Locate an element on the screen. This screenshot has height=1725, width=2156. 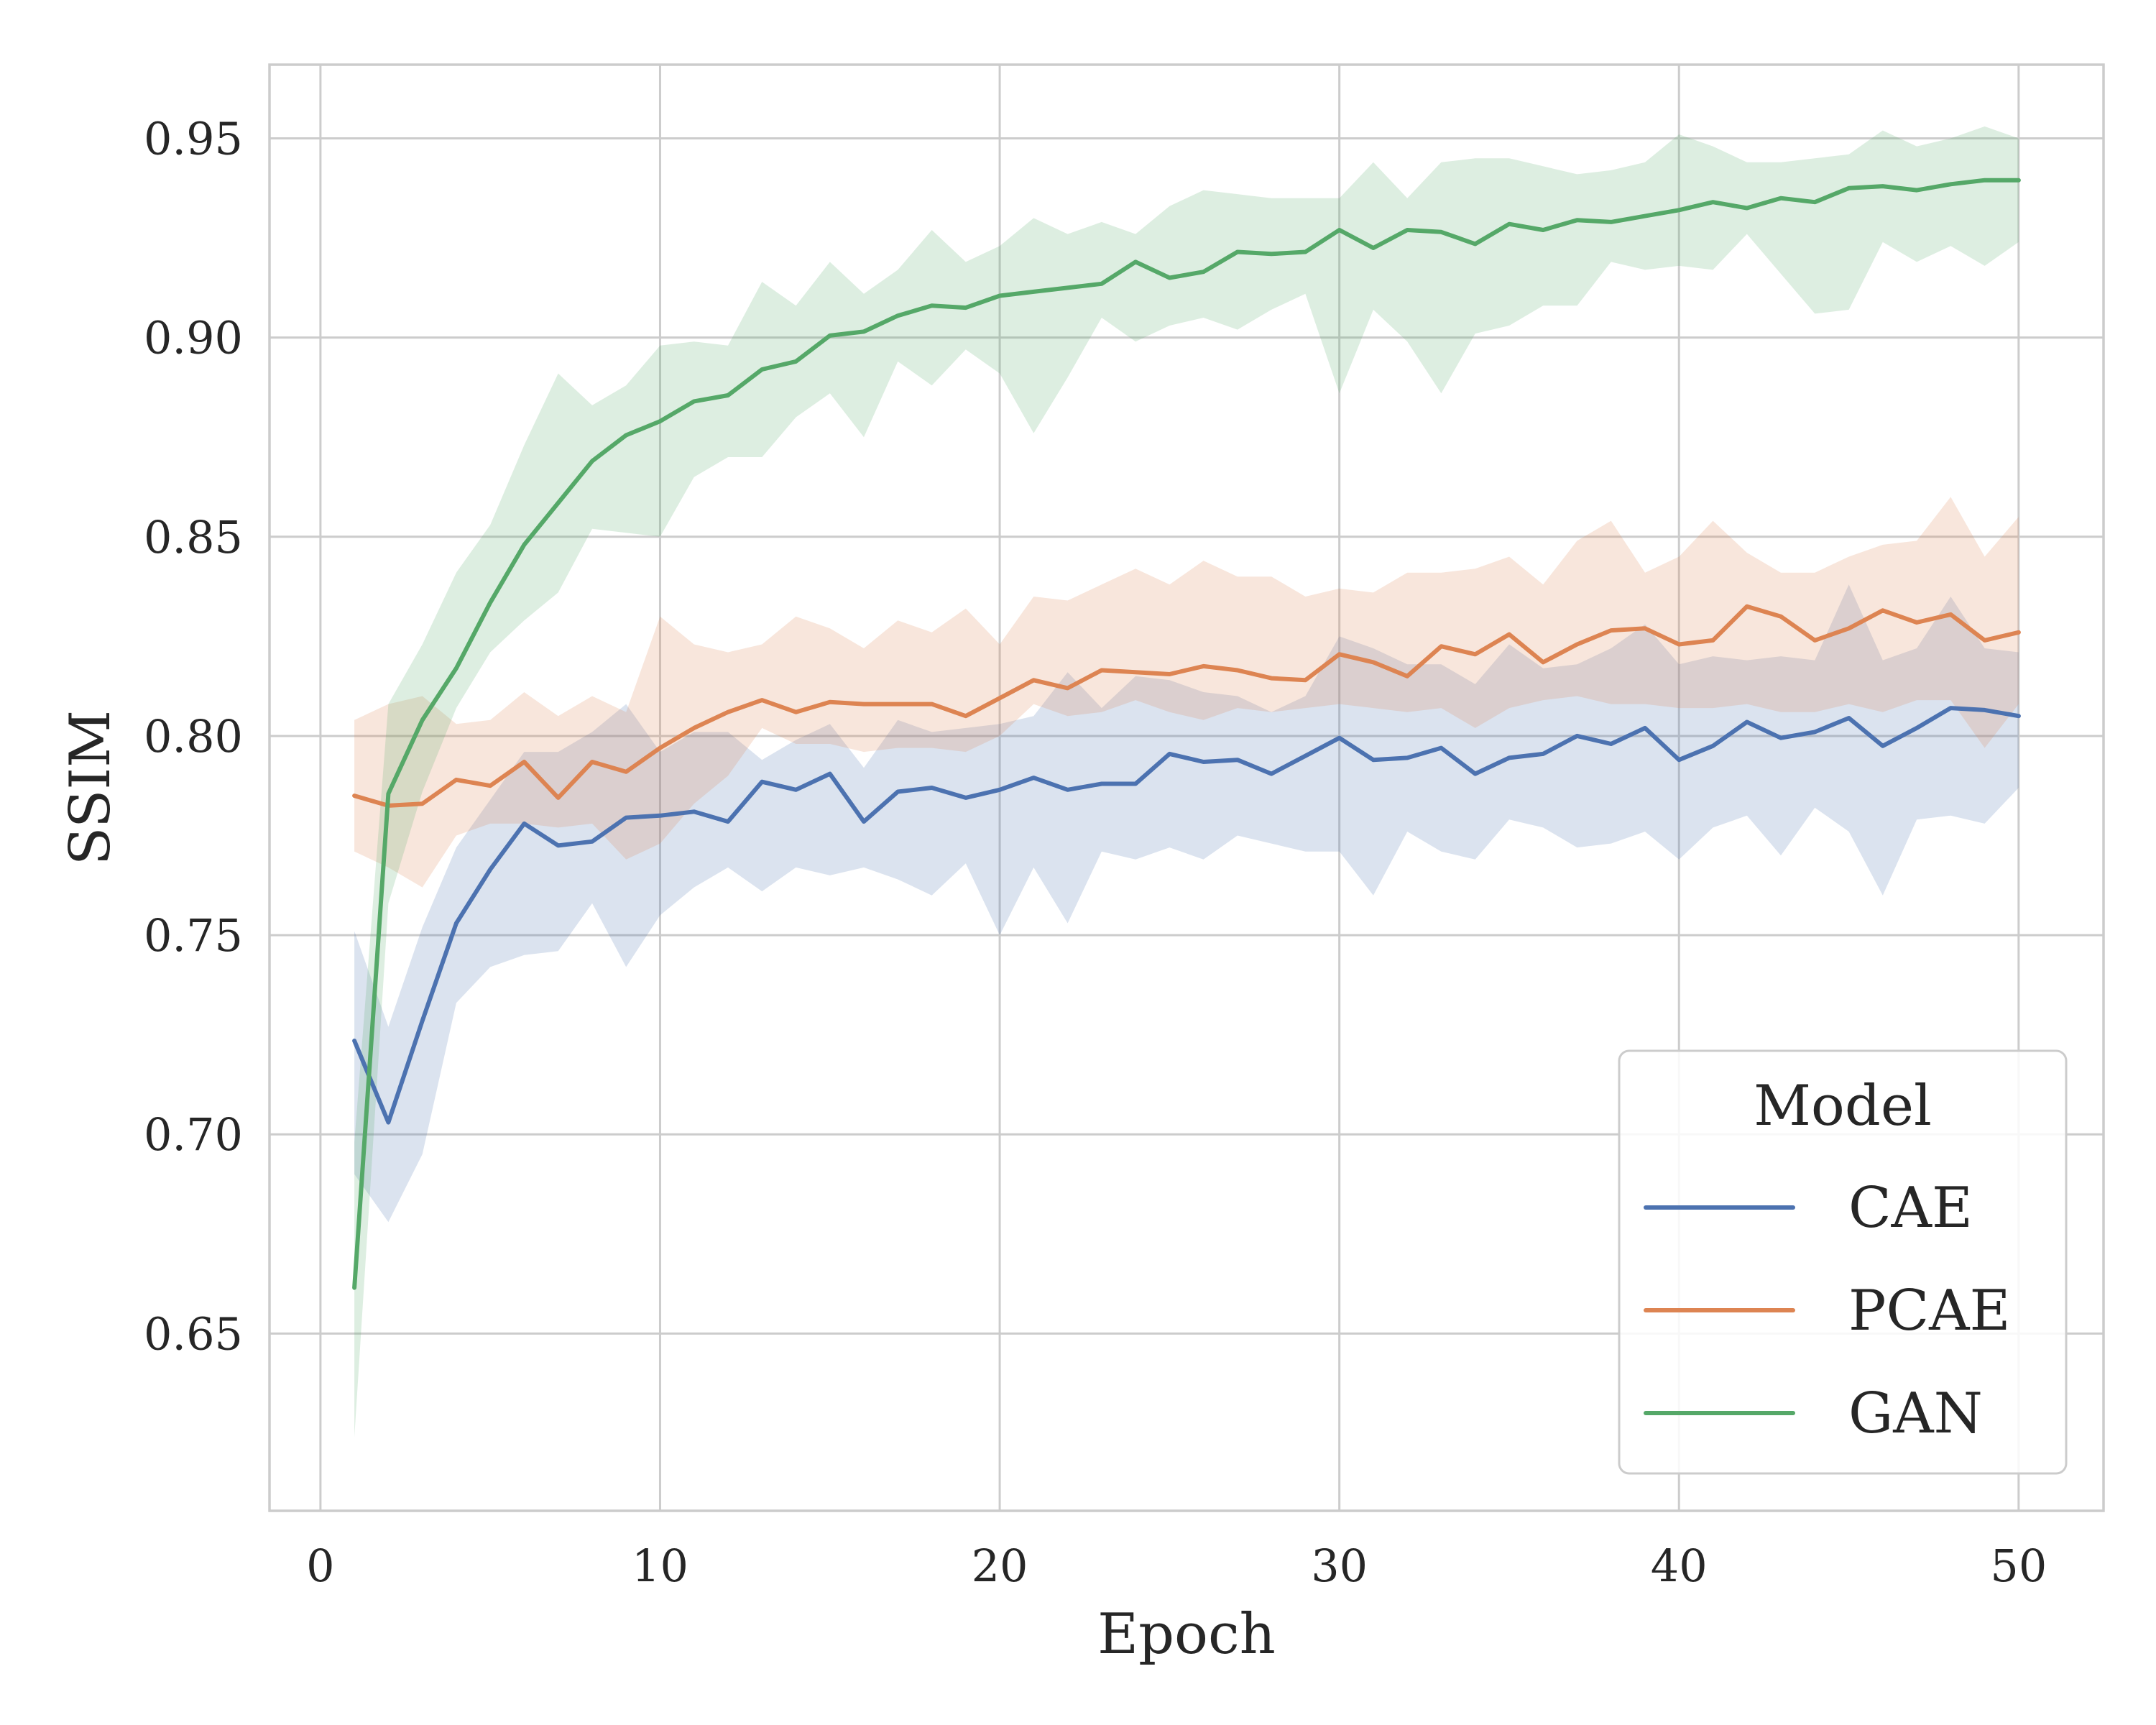
pcae-series-line is located at coordinates (1186, 706).